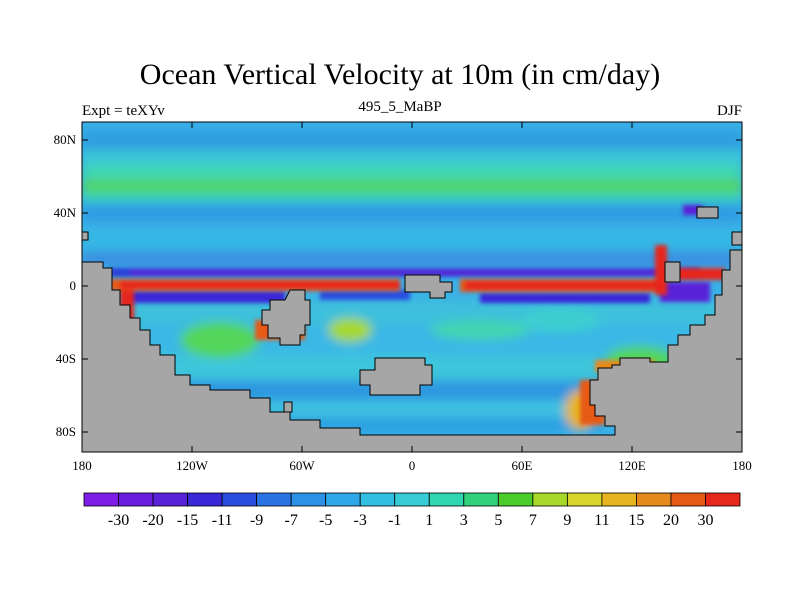 The image size is (800, 600). I want to click on period-label: 495_5_MaBP, so click(400, 107).